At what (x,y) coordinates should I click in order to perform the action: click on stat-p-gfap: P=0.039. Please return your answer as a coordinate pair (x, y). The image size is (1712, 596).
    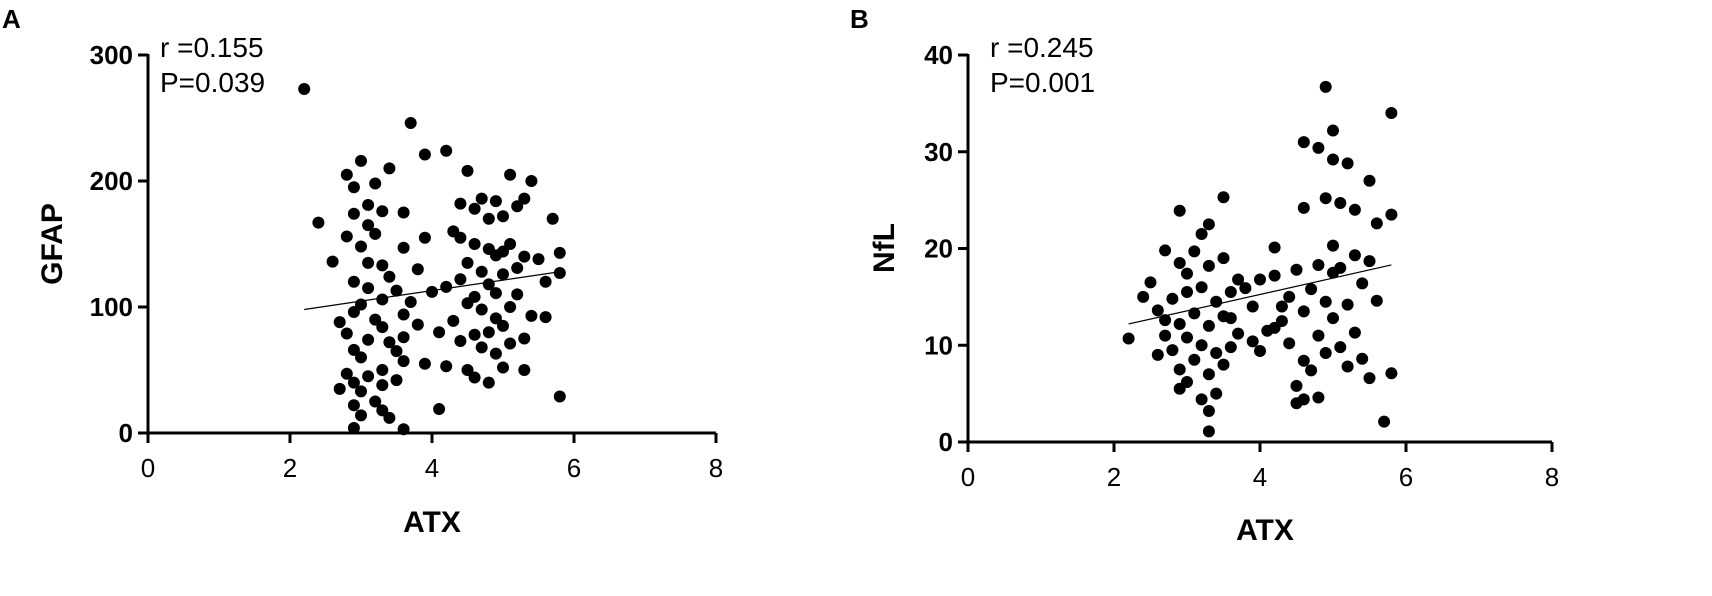
    Looking at the image, I should click on (212, 82).